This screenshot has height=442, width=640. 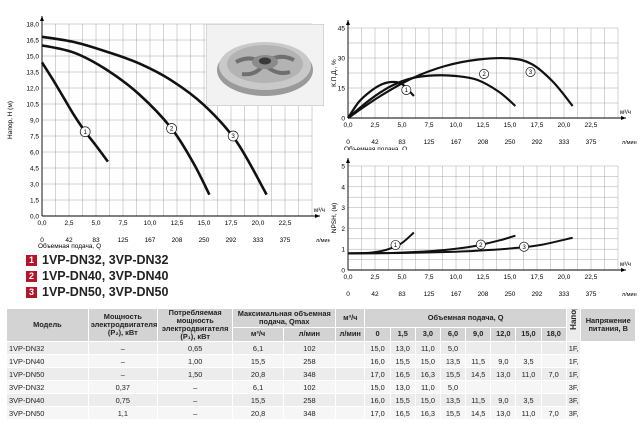 What do you see at coordinates (342, 89) in the screenshot?
I see `y-tick-label: 15` at bounding box center [342, 89].